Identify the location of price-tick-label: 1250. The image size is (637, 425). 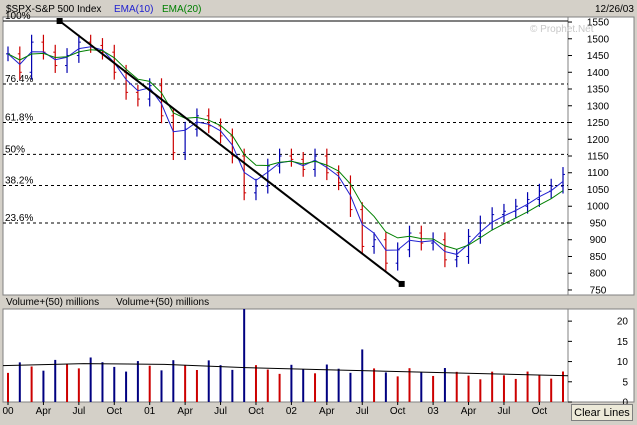
(598, 123).